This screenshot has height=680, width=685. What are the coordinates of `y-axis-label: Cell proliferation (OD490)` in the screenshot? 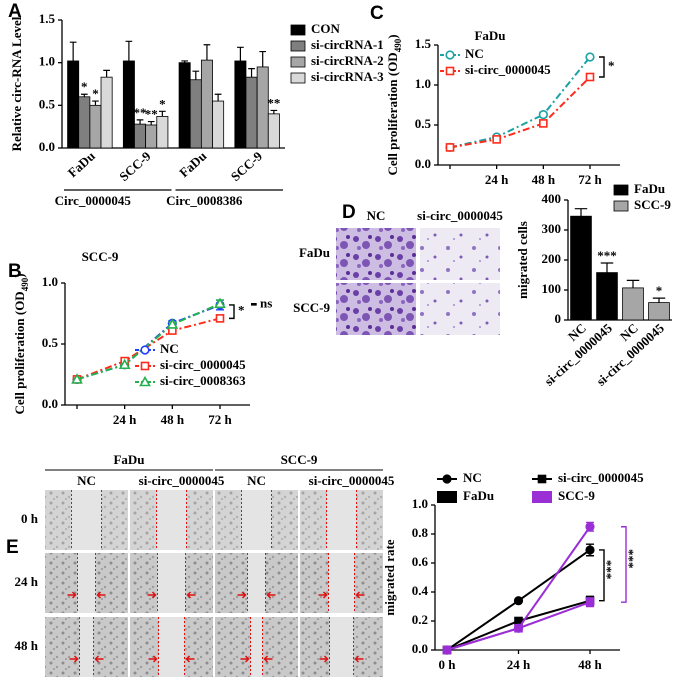 It's located at (394, 104).